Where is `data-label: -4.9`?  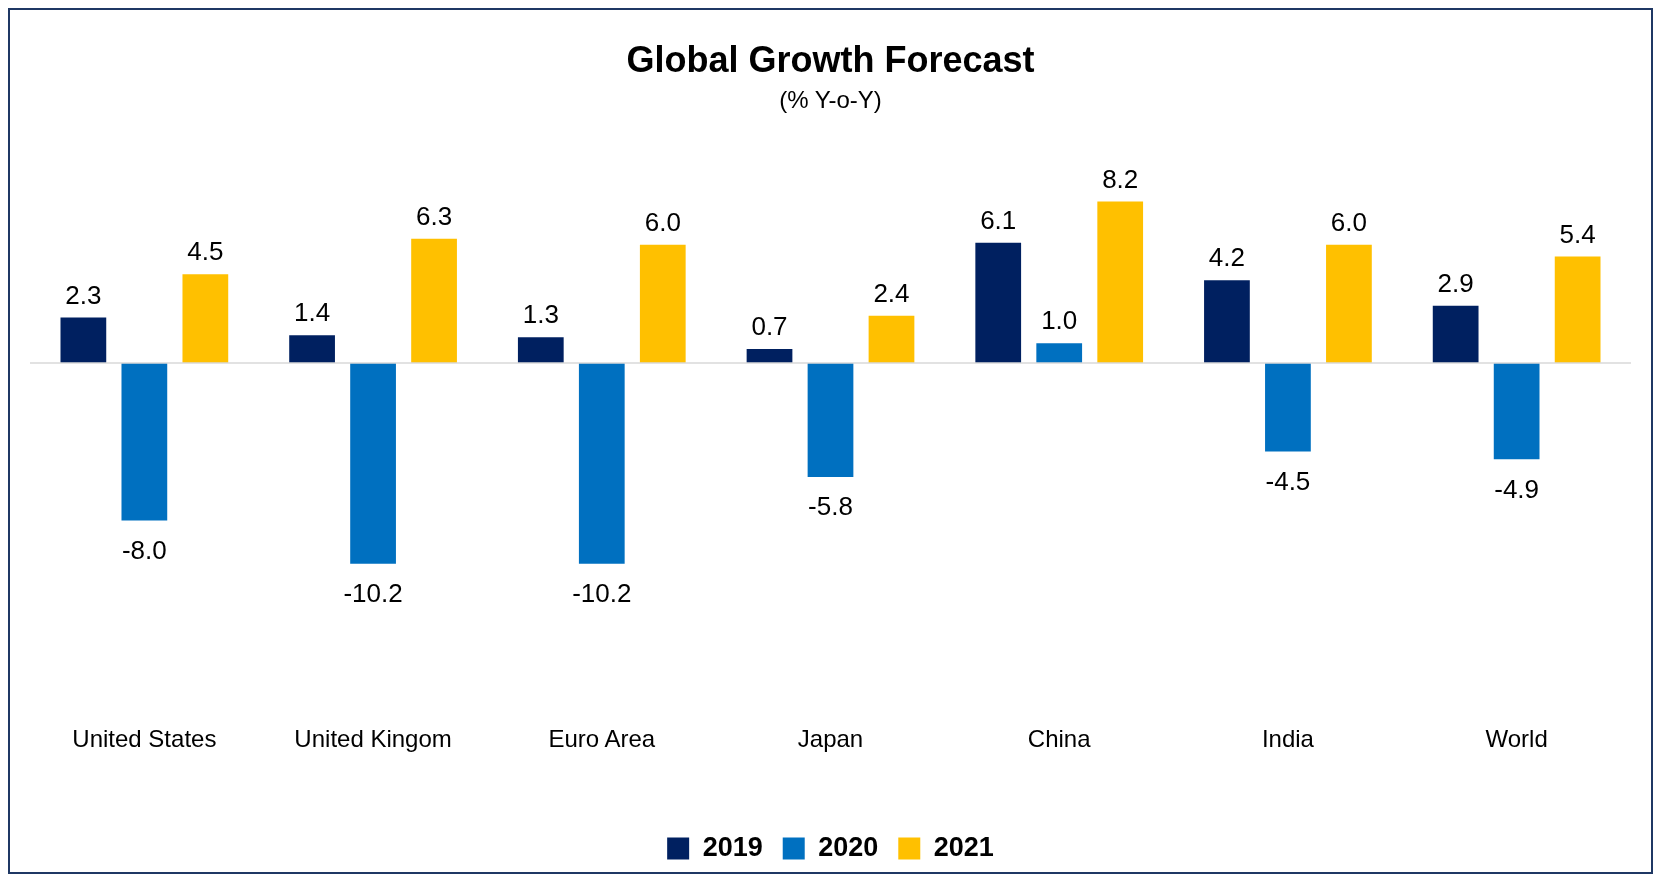
data-label: -4.9 is located at coordinates (1517, 488).